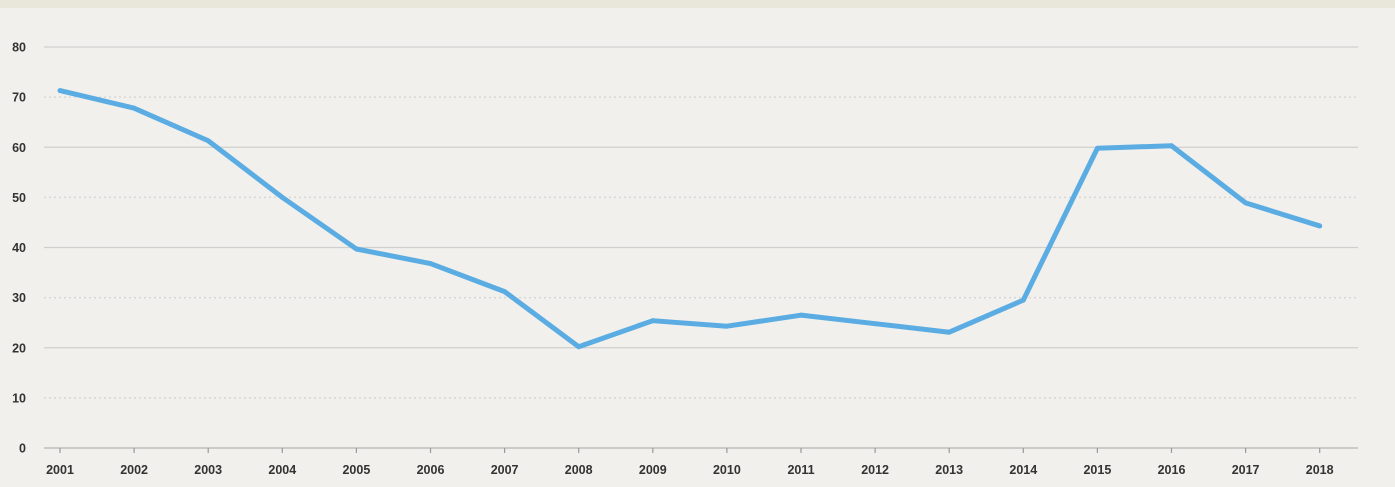 The width and height of the screenshot is (1395, 487). Describe the element at coordinates (356, 249) in the screenshot. I see `data-point-2005` at that location.